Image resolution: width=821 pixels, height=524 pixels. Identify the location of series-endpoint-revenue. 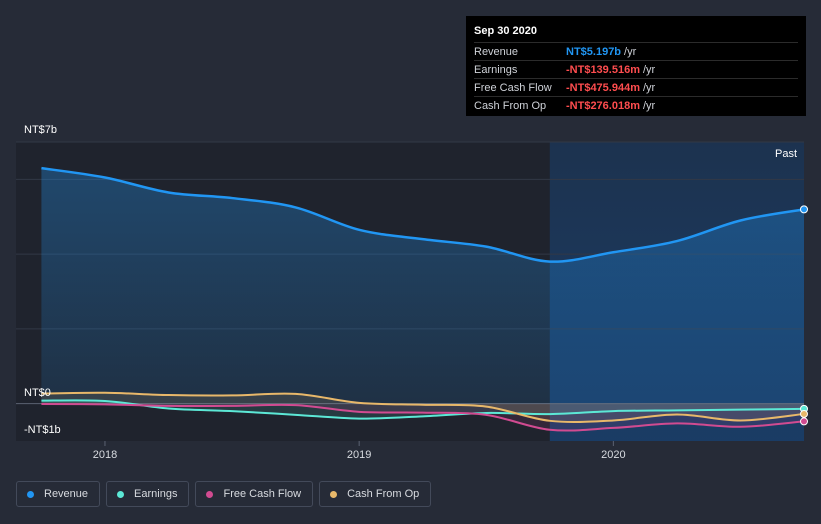
(804, 209).